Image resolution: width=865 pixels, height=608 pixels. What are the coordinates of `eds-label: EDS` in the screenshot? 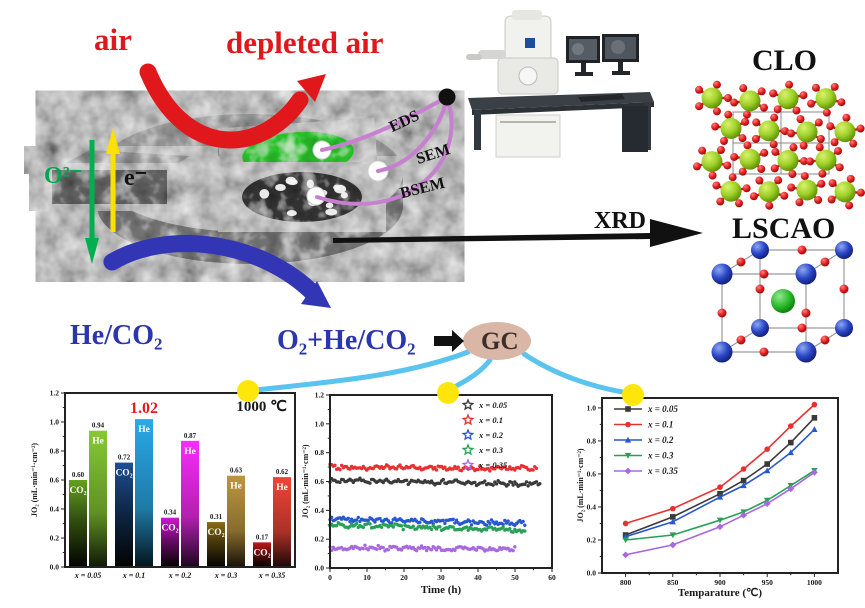 It's located at (404, 121).